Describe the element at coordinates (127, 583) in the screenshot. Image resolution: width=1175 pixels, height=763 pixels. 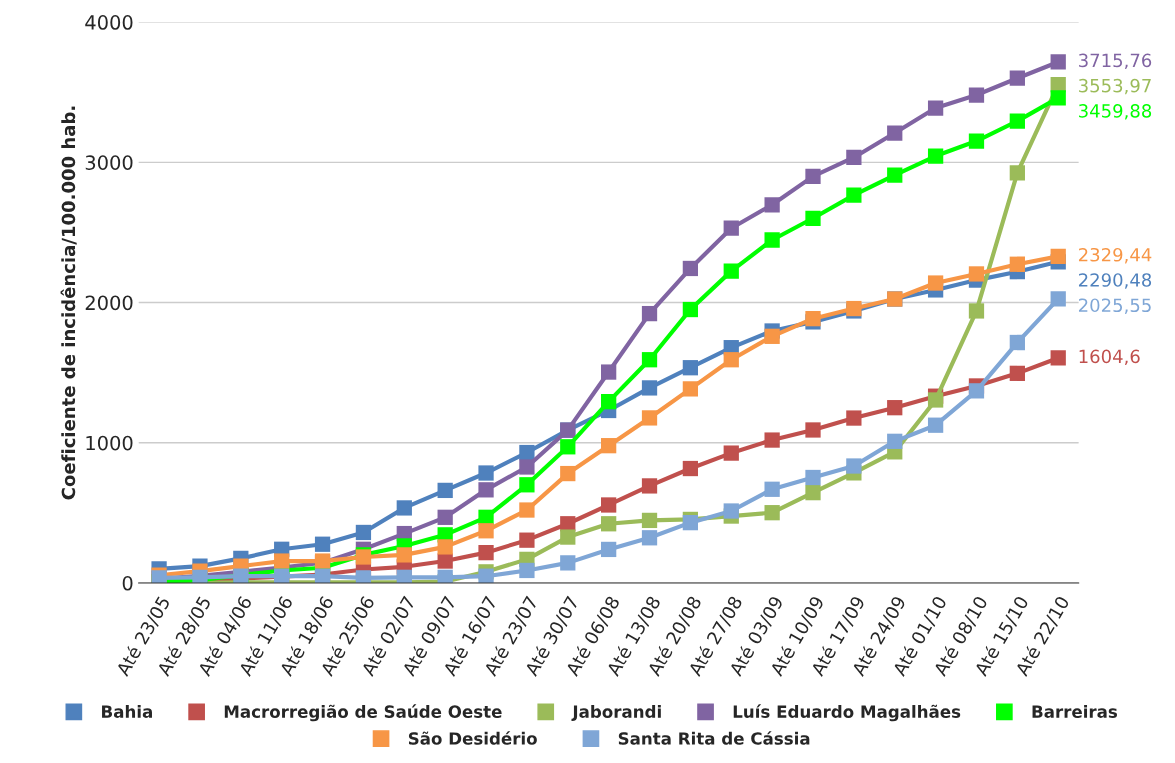
I see `y-tick-label: 0` at that location.